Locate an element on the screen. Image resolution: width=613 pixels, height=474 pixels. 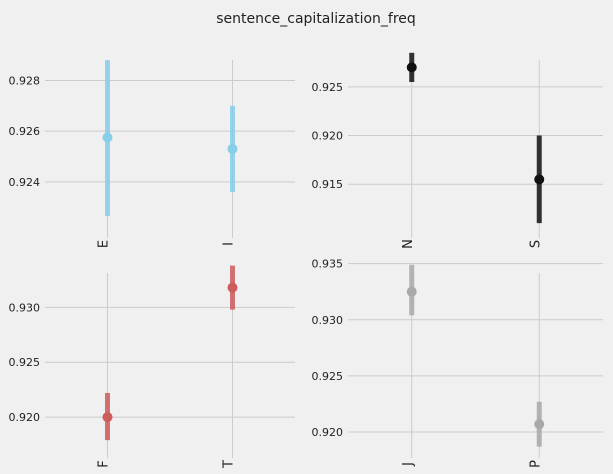
x-tick-label: I is located at coordinates (229, 244).